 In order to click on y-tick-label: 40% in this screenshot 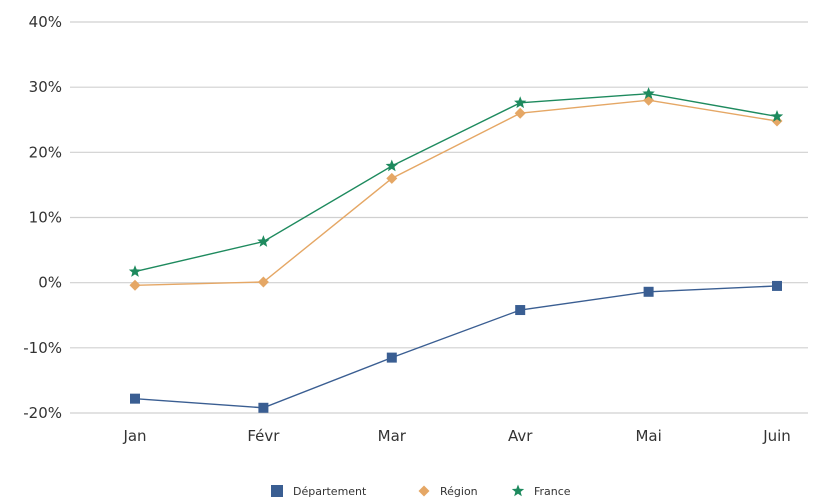, I will do `click(45, 22)`.